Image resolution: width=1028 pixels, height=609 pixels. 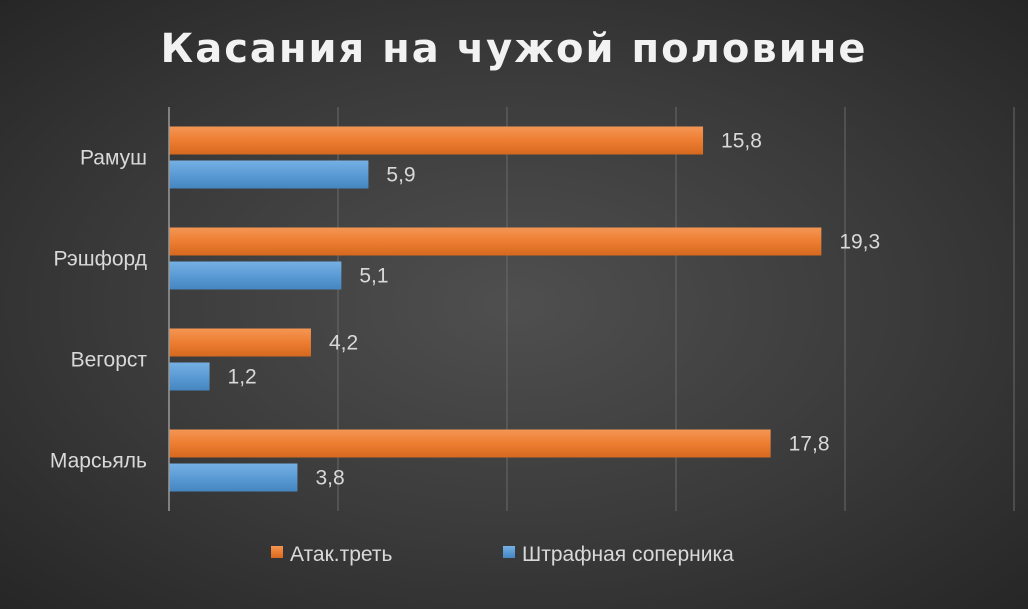 What do you see at coordinates (113, 158) in the screenshot?
I see `category-label: Рамуш` at bounding box center [113, 158].